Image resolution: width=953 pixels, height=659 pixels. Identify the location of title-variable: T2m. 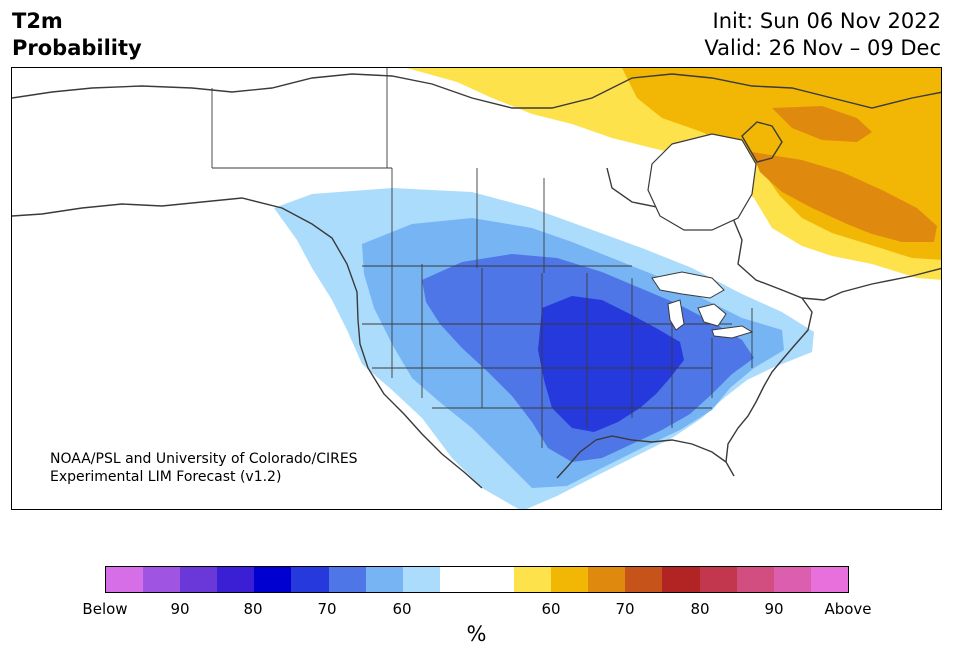
(37, 21).